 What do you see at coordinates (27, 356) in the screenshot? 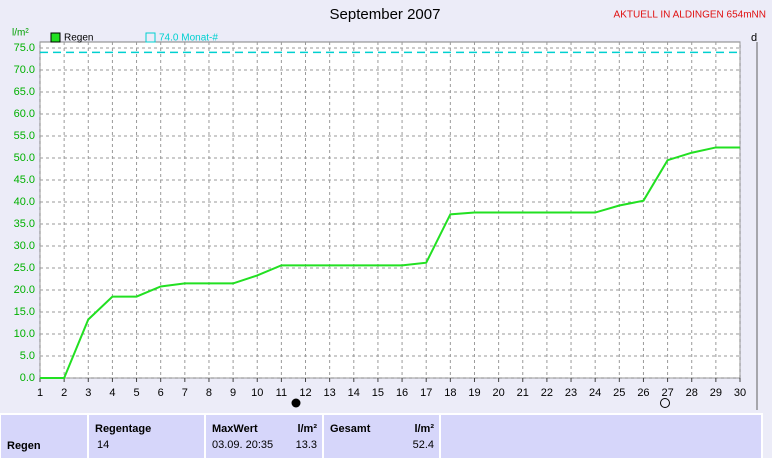
I see `y-tick-label: 5.0` at bounding box center [27, 356].